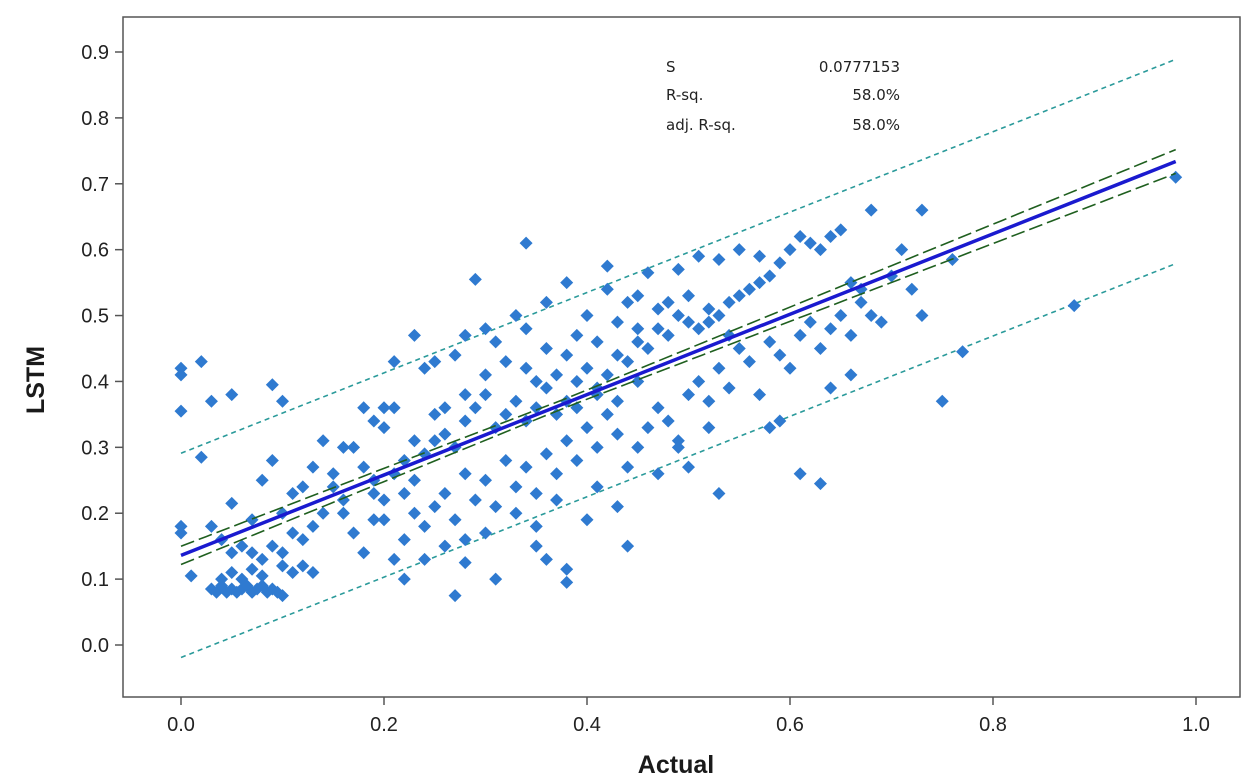  I want to click on y-tick-label: 0.4, so click(95, 382).